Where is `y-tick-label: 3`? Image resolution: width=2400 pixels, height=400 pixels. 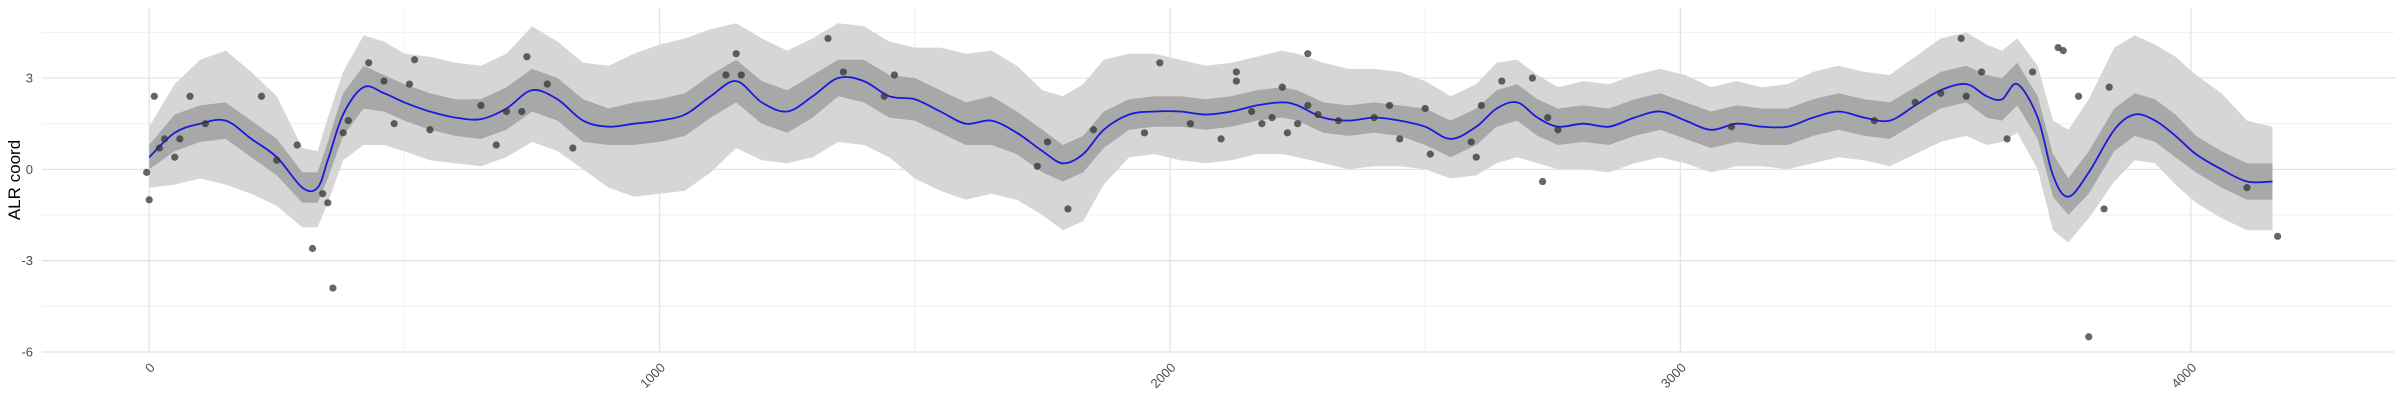 y-tick-label: 3 is located at coordinates (29, 78).